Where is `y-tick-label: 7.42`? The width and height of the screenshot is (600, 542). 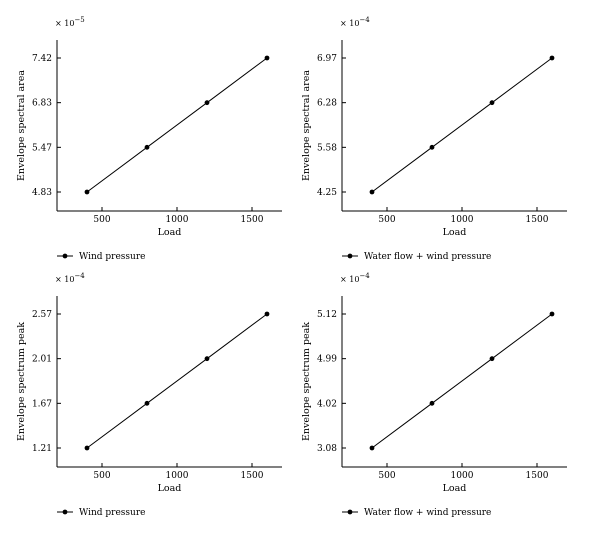
y-tick-label: 7.42 is located at coordinates (42, 59).